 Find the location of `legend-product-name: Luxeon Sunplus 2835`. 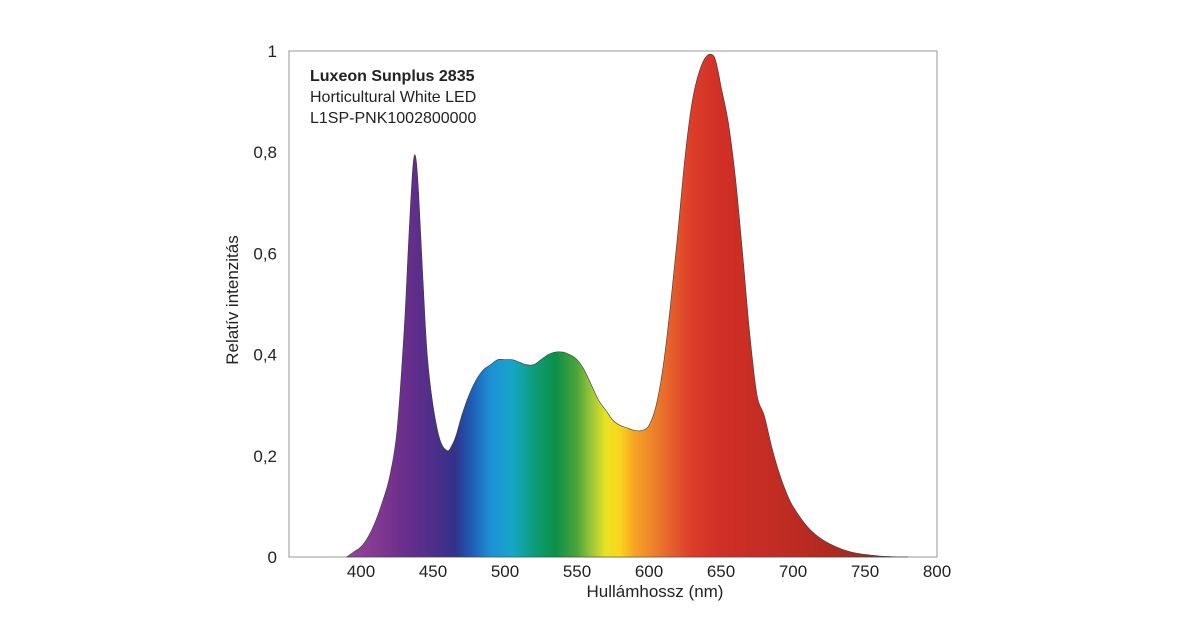

legend-product-name: Luxeon Sunplus 2835 is located at coordinates (392, 76).